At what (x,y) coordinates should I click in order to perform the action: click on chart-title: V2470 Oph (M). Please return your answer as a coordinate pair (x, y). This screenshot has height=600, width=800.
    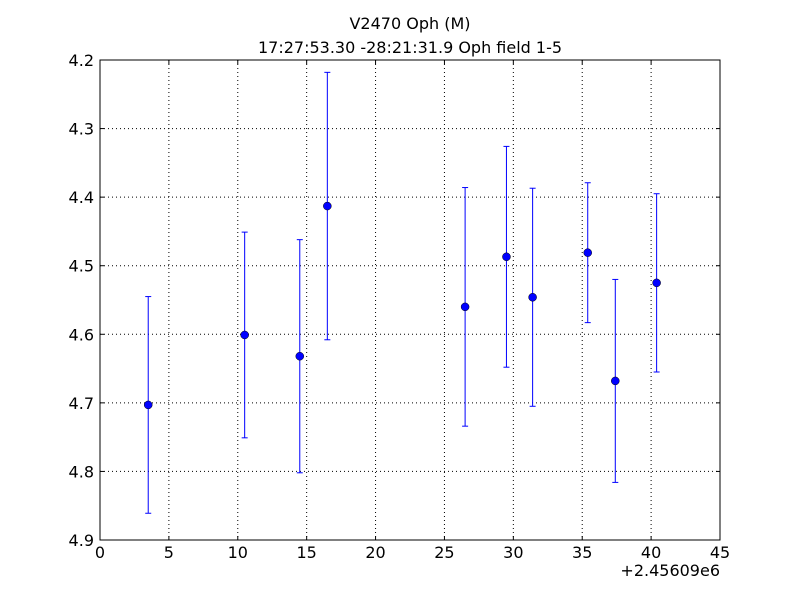
    Looking at the image, I should click on (409, 23).